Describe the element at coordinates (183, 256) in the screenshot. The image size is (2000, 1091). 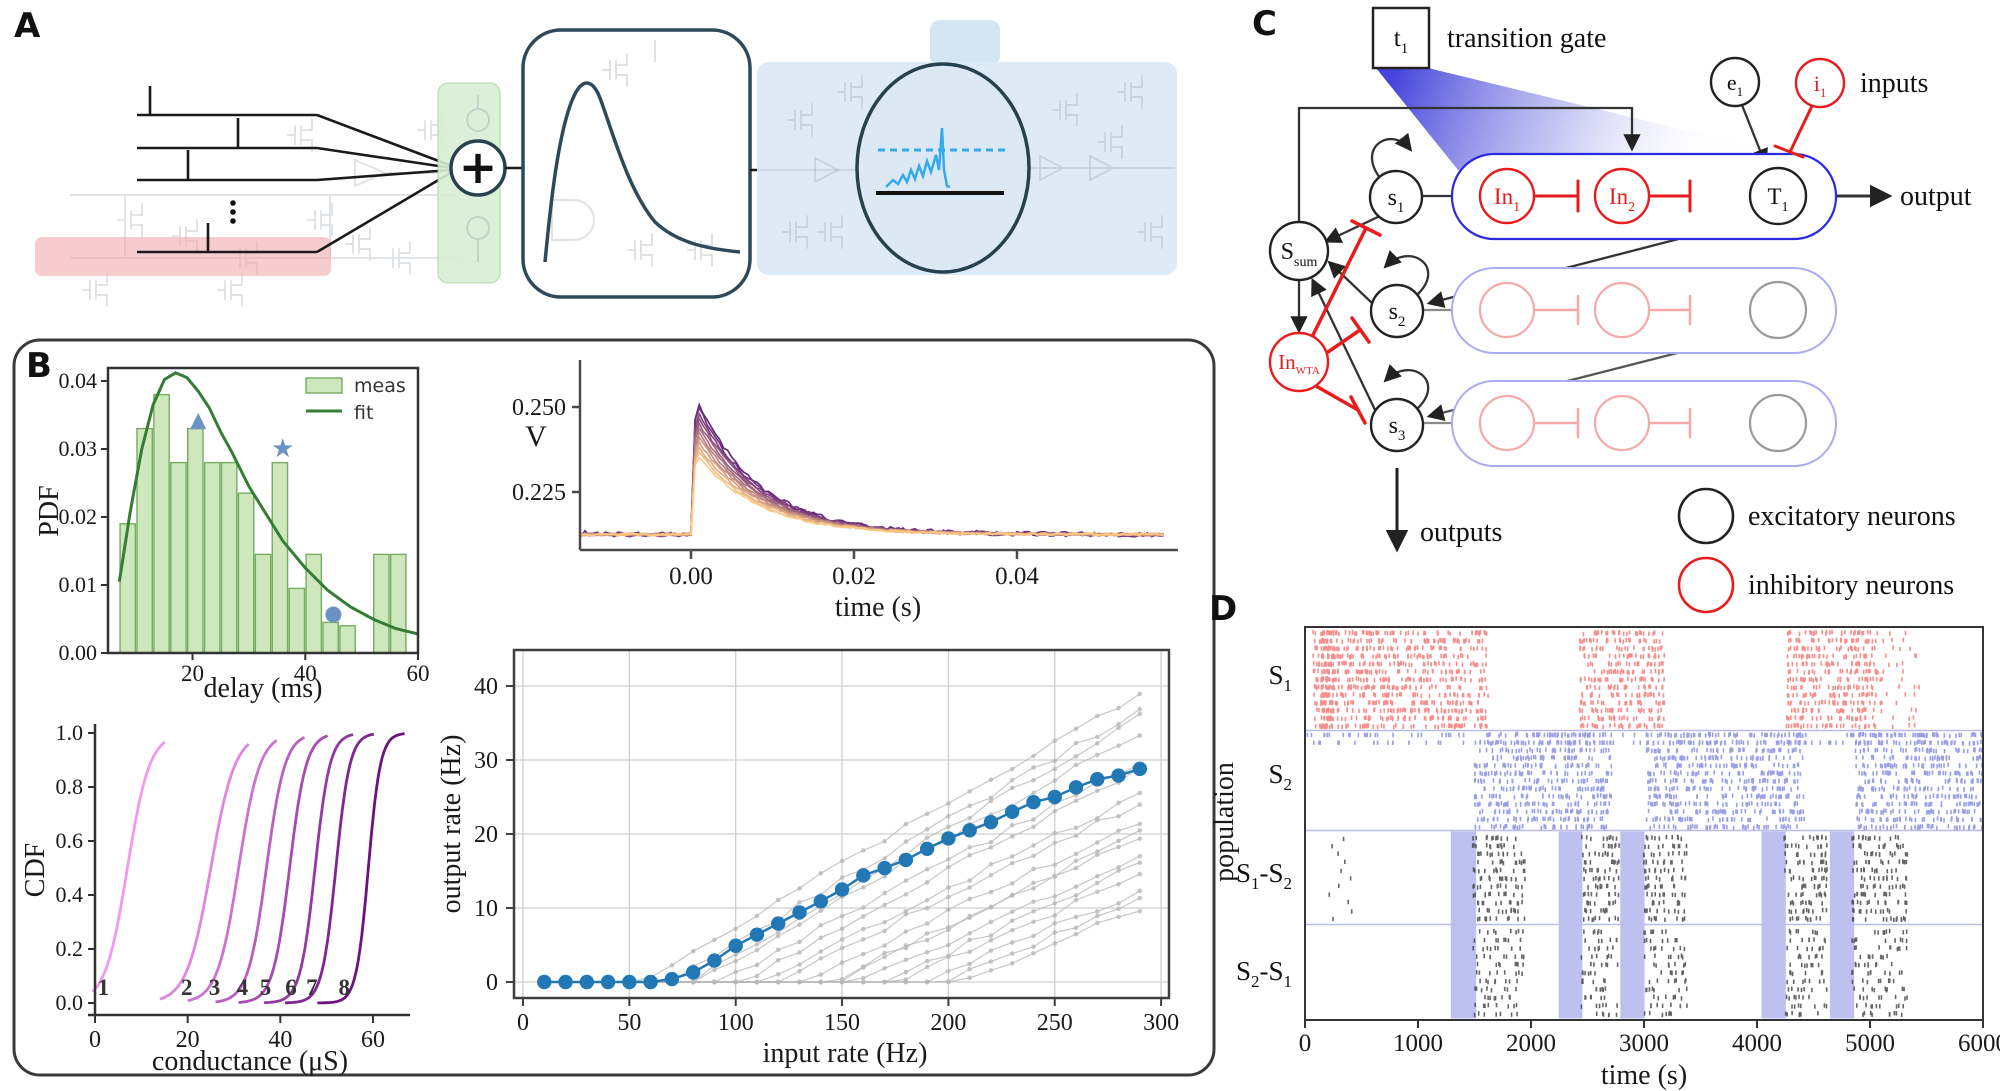
I see `input-red-box` at that location.